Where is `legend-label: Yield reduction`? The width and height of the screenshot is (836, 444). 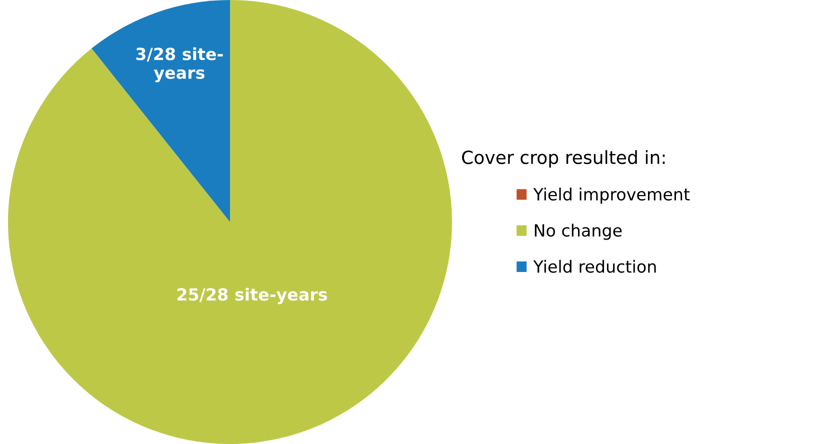
legend-label: Yield reduction is located at coordinates (594, 266).